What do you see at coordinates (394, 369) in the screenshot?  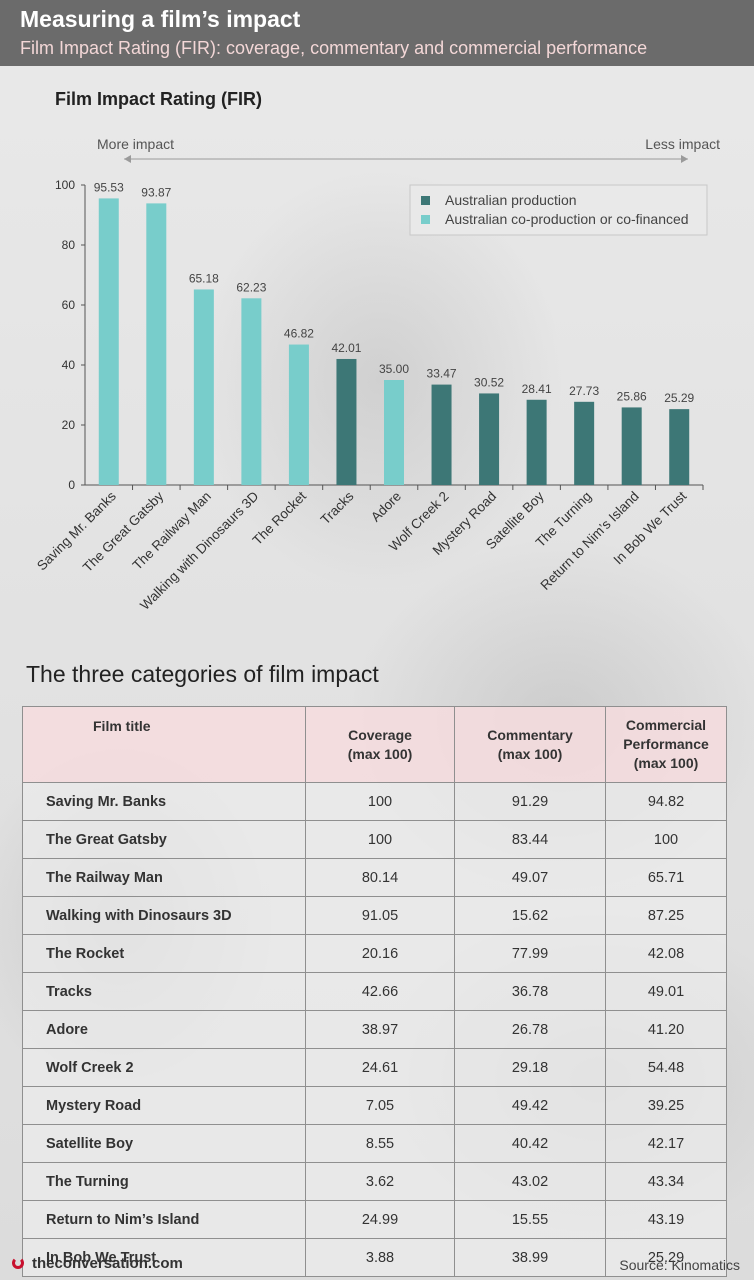 I see `bar-value-label: 35.00` at bounding box center [394, 369].